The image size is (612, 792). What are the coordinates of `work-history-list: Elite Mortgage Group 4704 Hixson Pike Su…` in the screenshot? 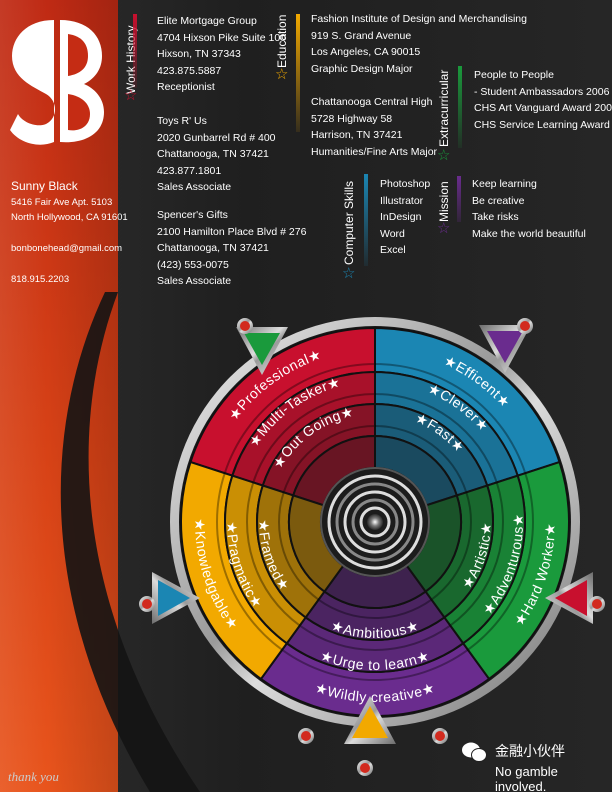 It's located at (221, 54).